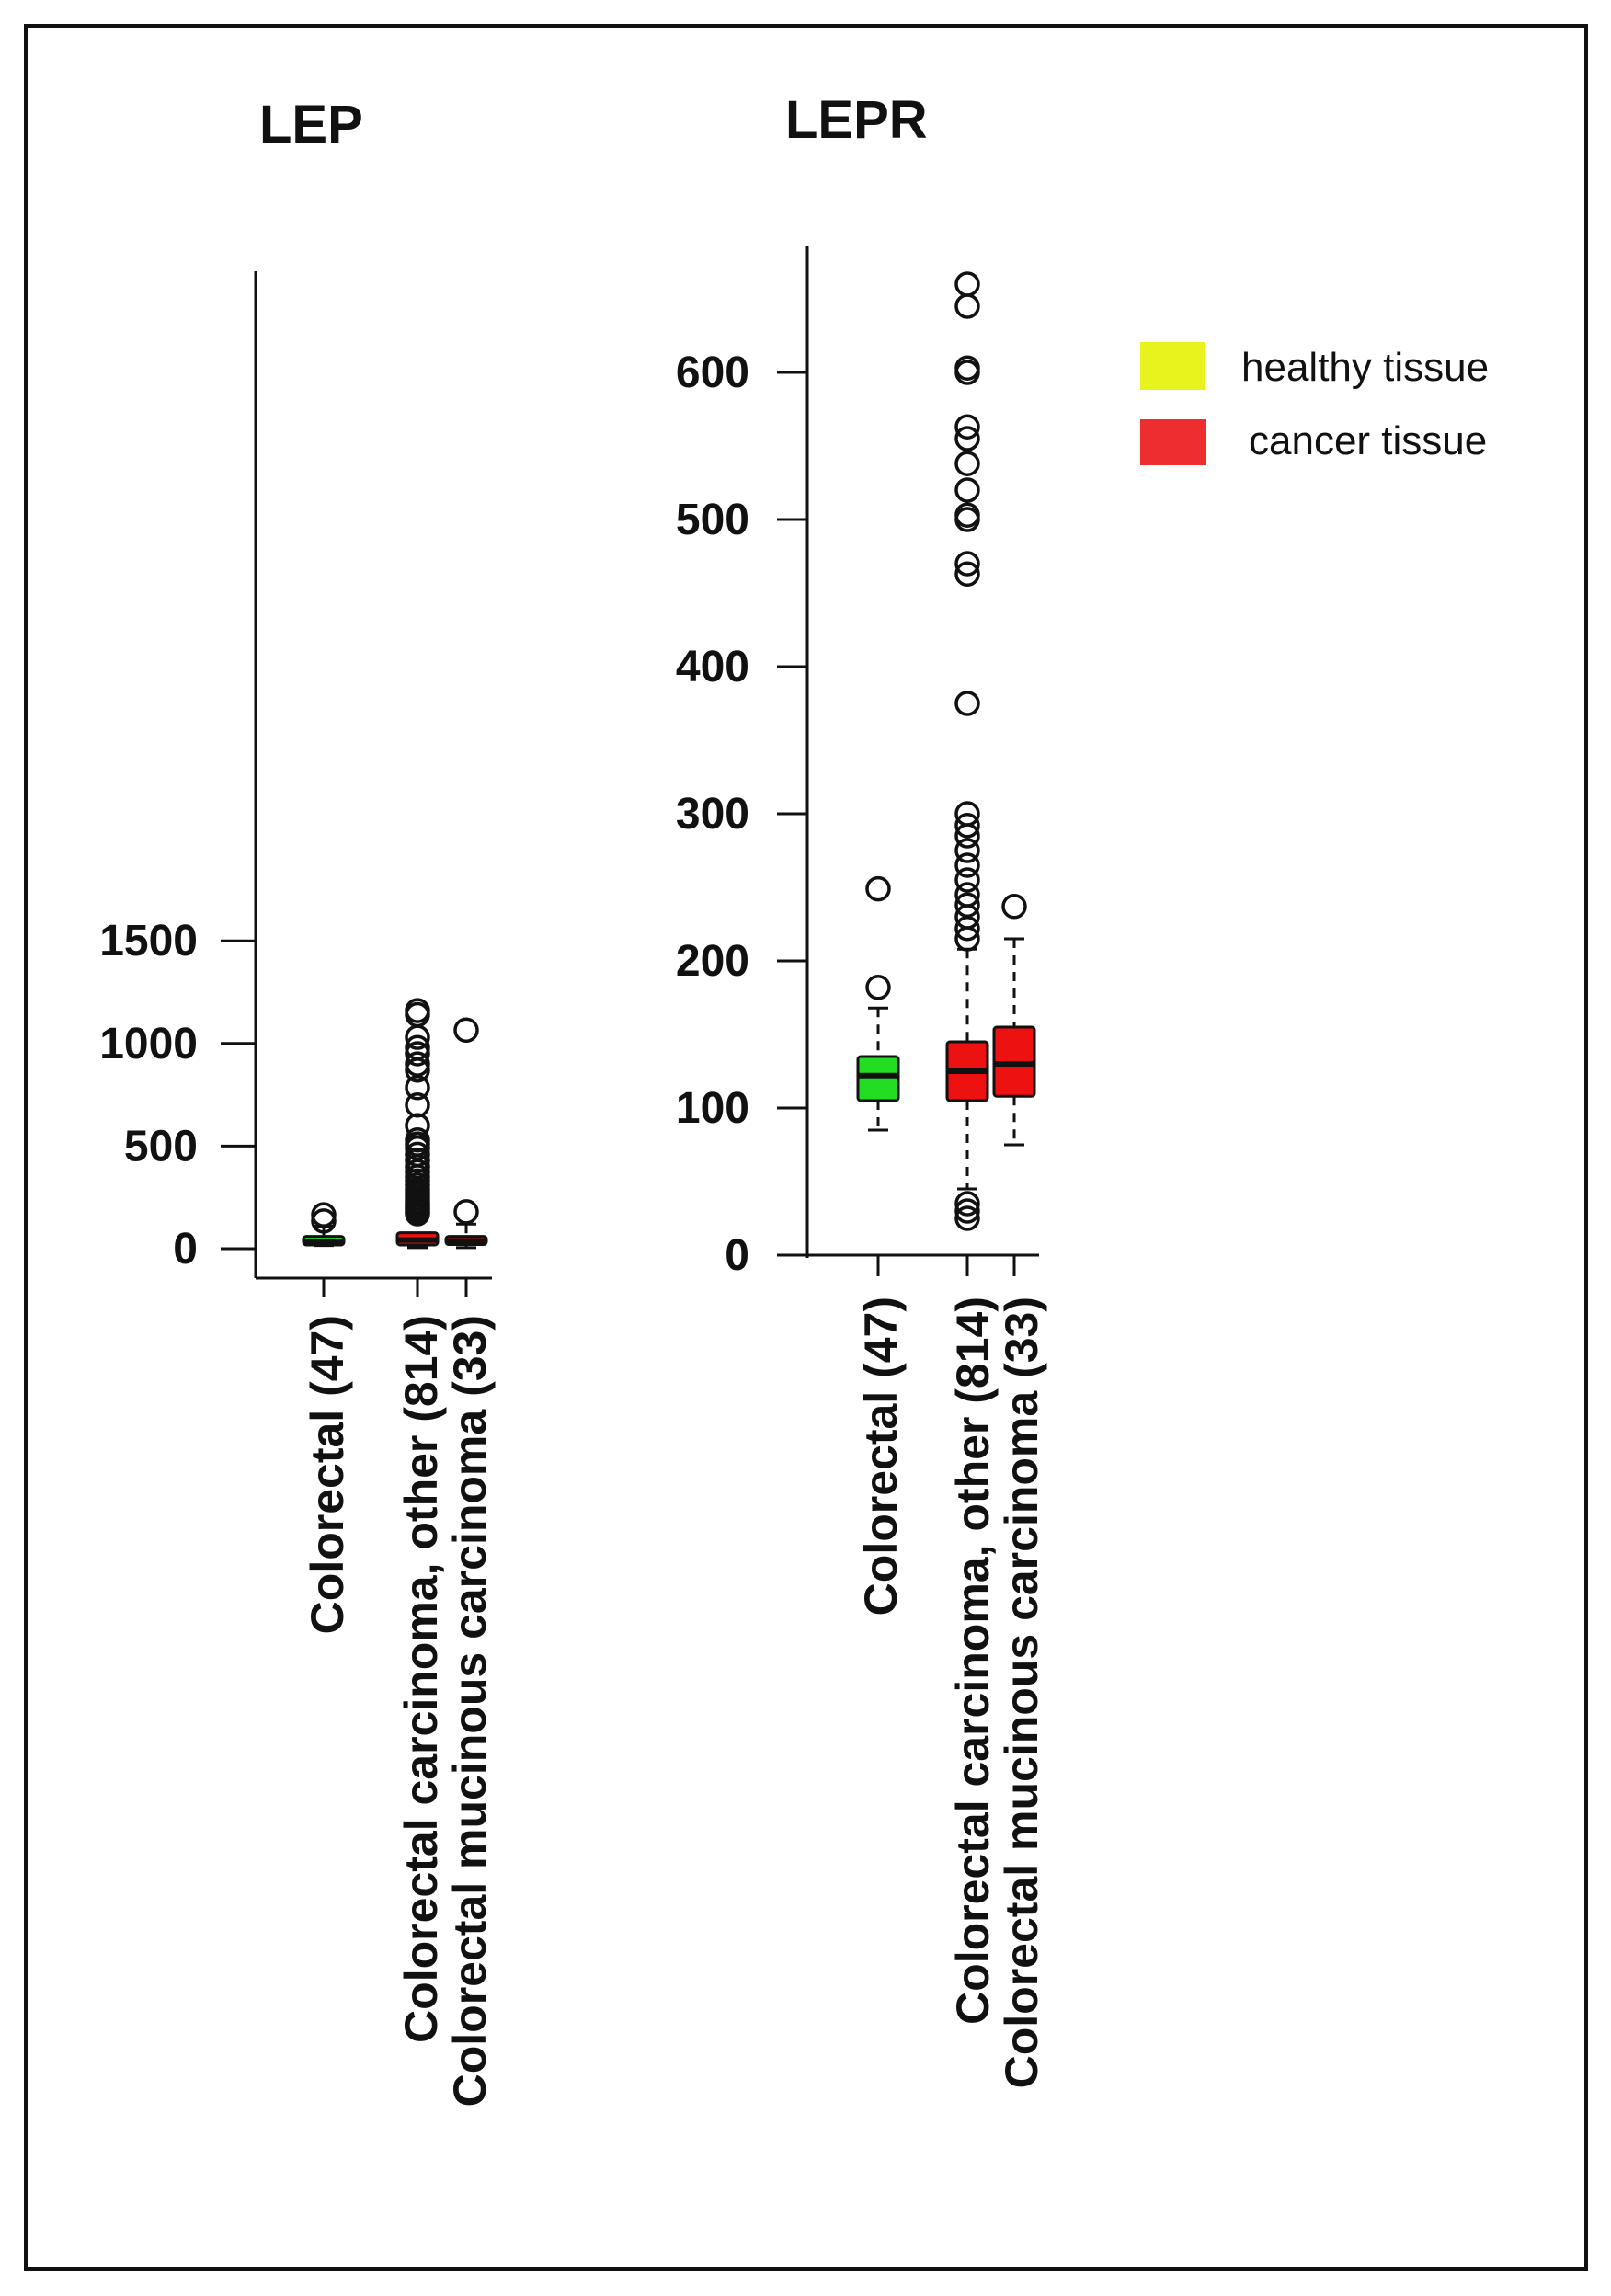 This screenshot has width=1611, height=2296. I want to click on lep-category-label-3: Colorectal mucinous carcinoma (33), so click(470, 1711).